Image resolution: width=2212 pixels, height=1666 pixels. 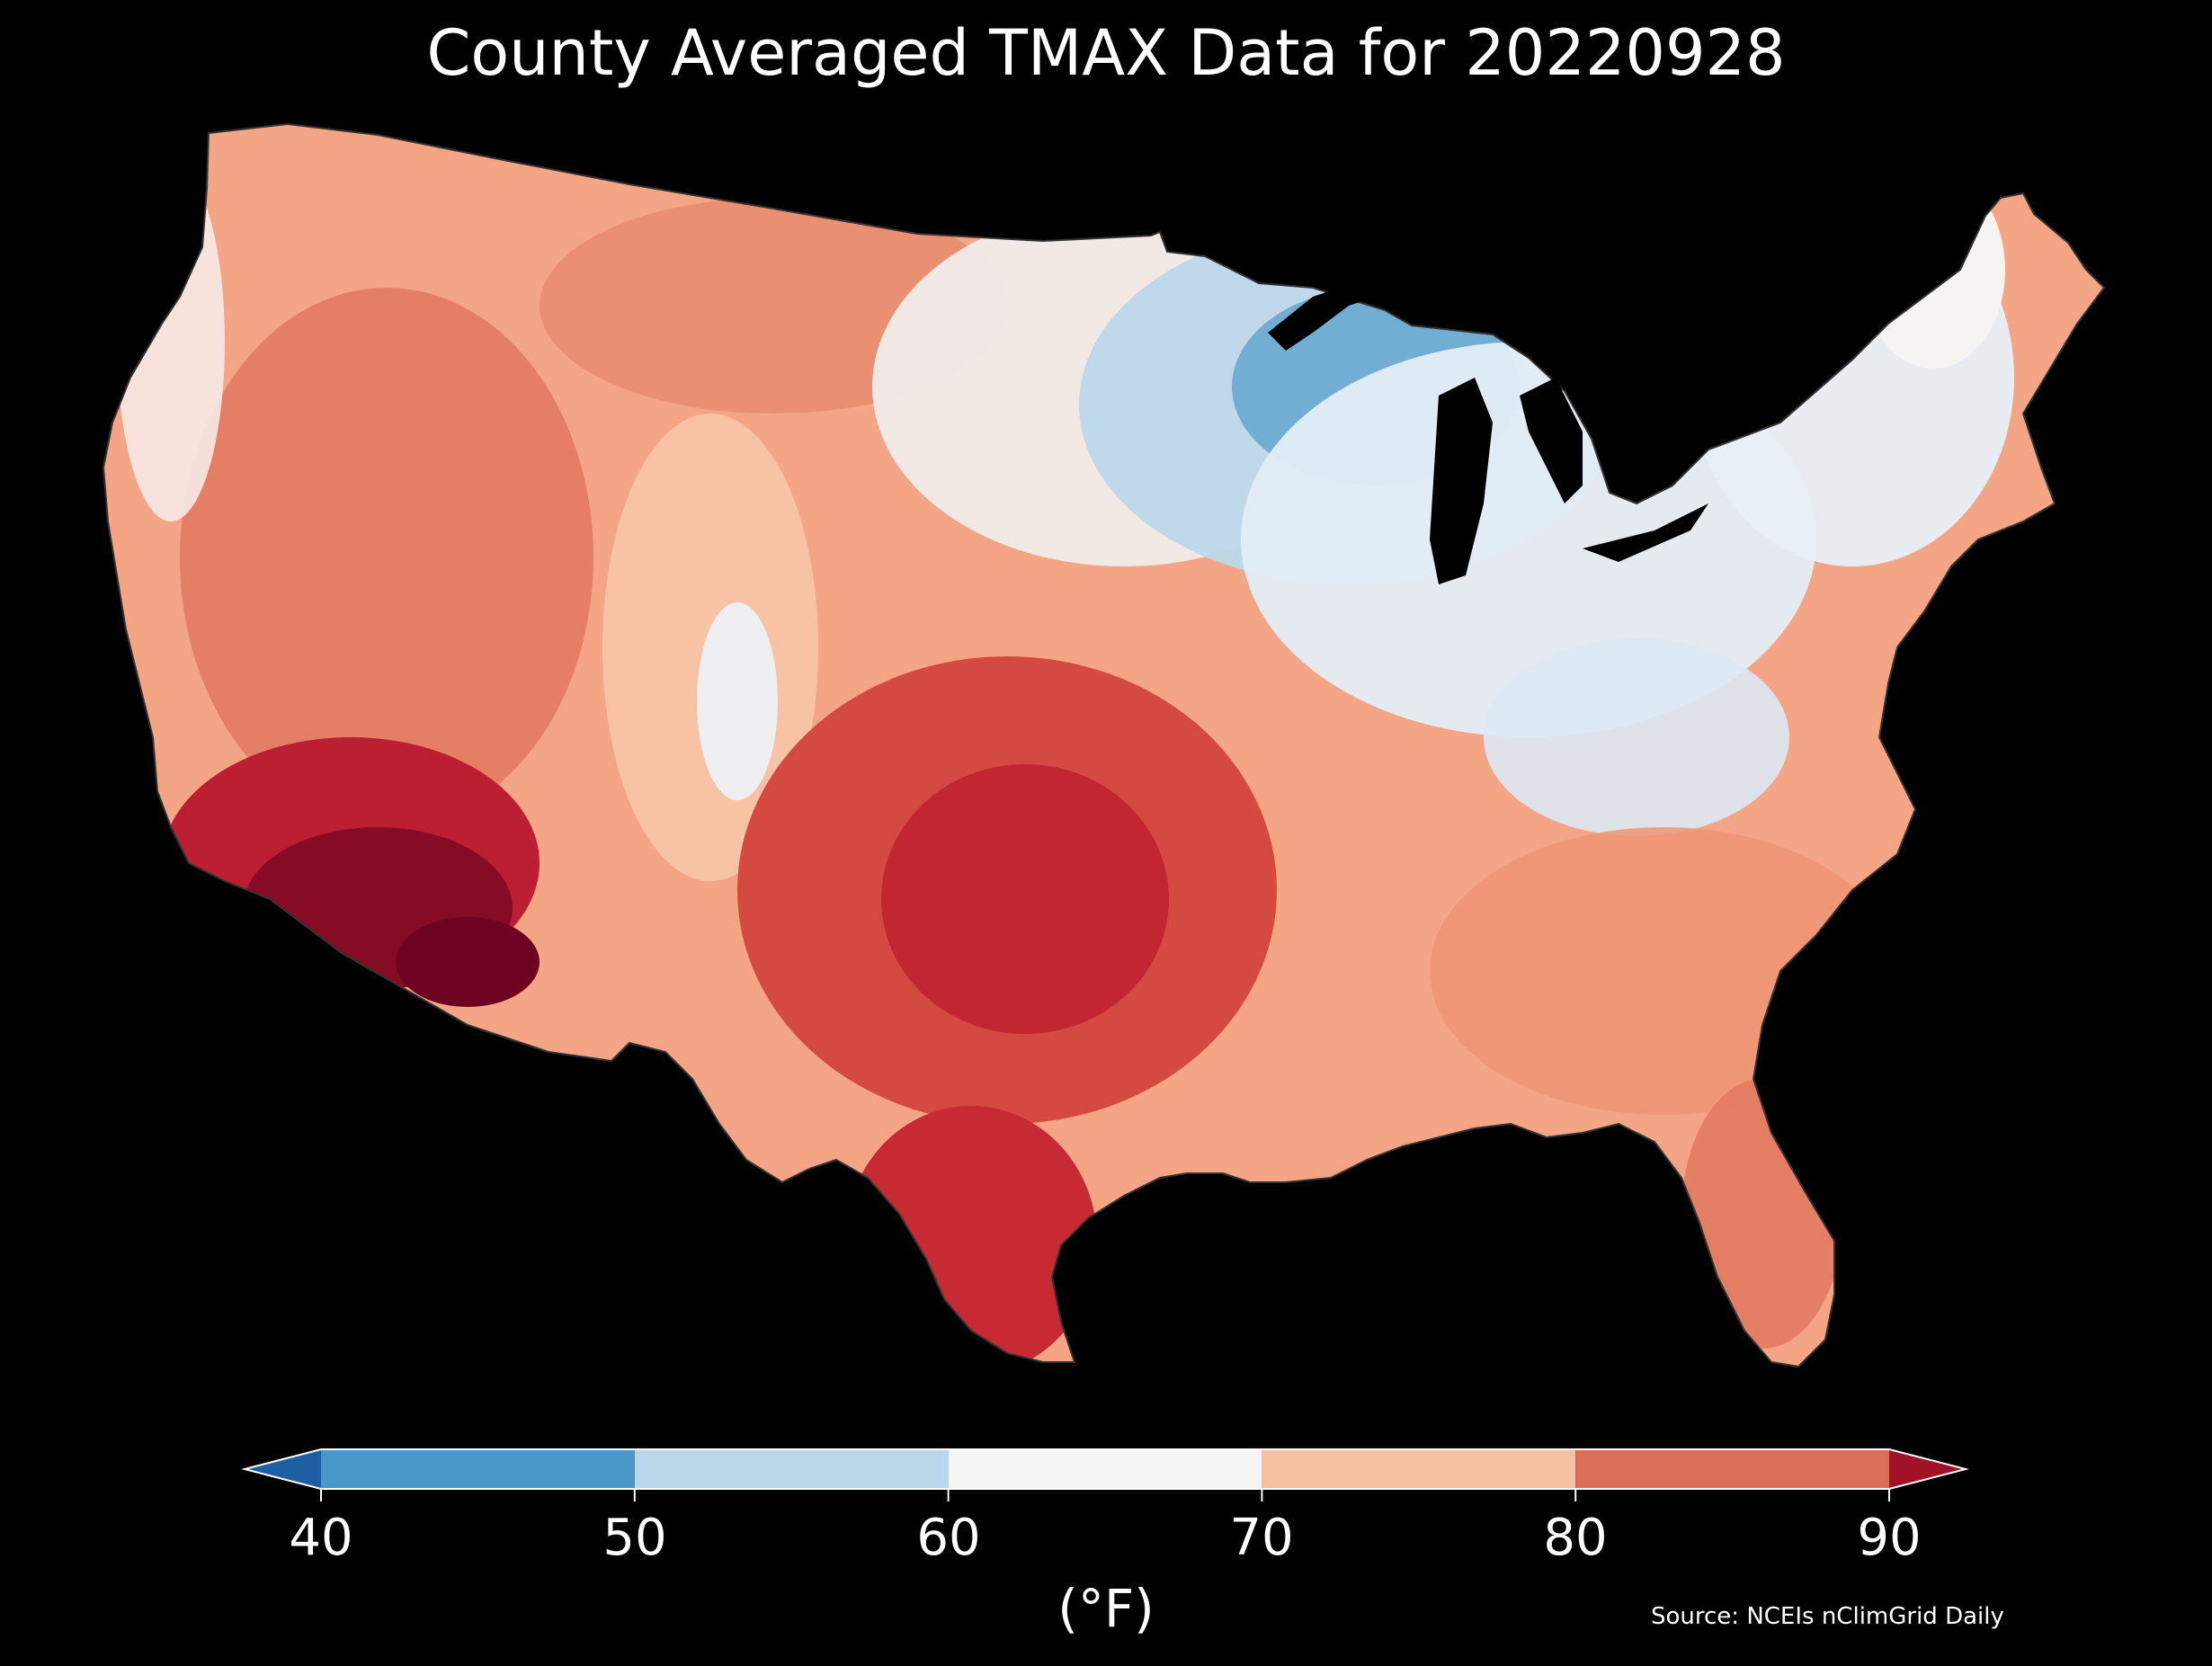 What do you see at coordinates (948, 1538) in the screenshot?
I see `colorbar-tick-60: 60` at bounding box center [948, 1538].